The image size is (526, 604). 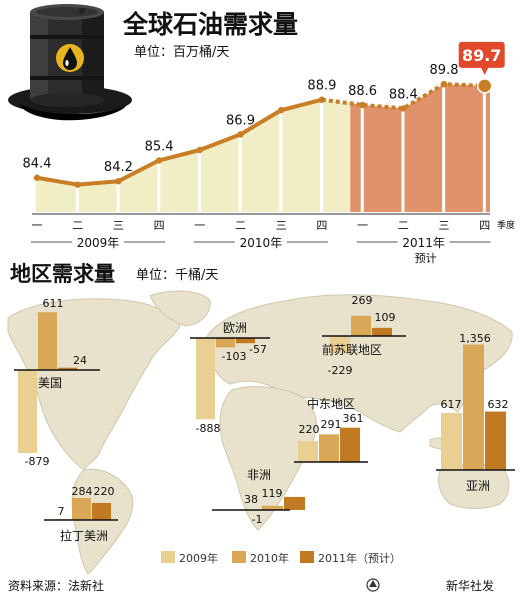 I want to click on year-label: 2010年, so click(x=261, y=243).